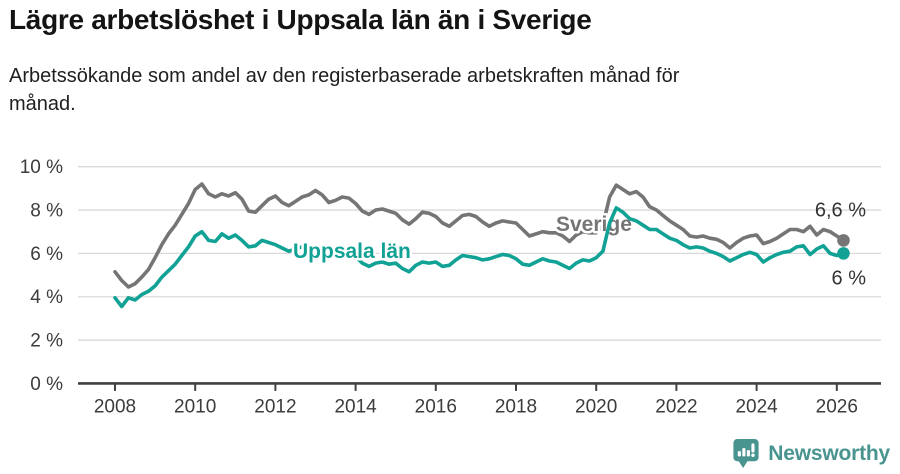 The width and height of the screenshot is (900, 474). What do you see at coordinates (195, 406) in the screenshot?
I see `x-axis-label: 2010` at bounding box center [195, 406].